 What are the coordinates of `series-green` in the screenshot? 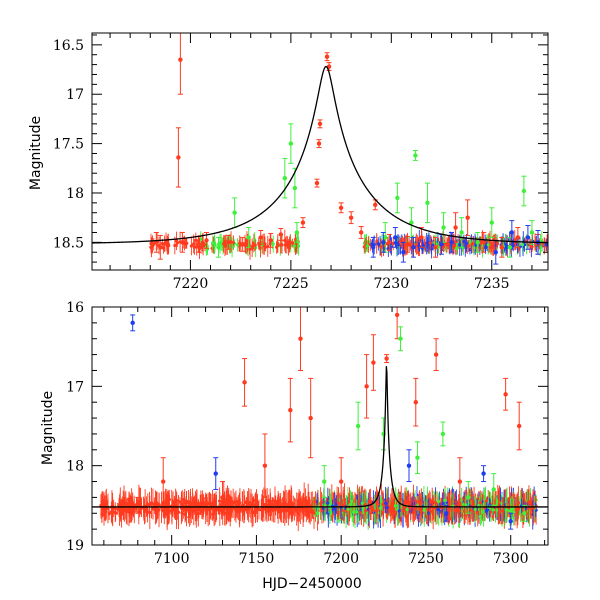 It's located at (375, 190).